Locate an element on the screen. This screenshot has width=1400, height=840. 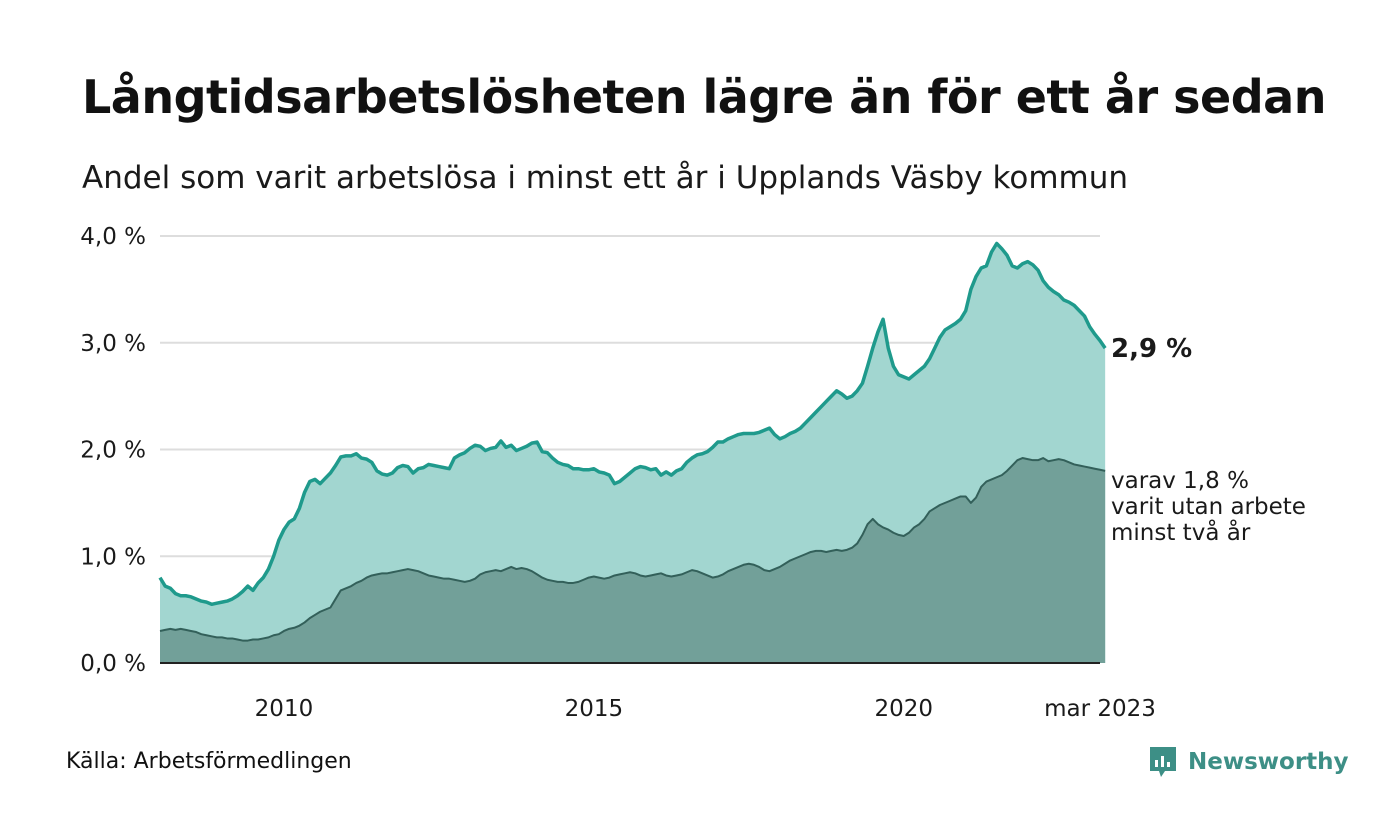
y-tick-label: 0,0 % is located at coordinates (113, 664).